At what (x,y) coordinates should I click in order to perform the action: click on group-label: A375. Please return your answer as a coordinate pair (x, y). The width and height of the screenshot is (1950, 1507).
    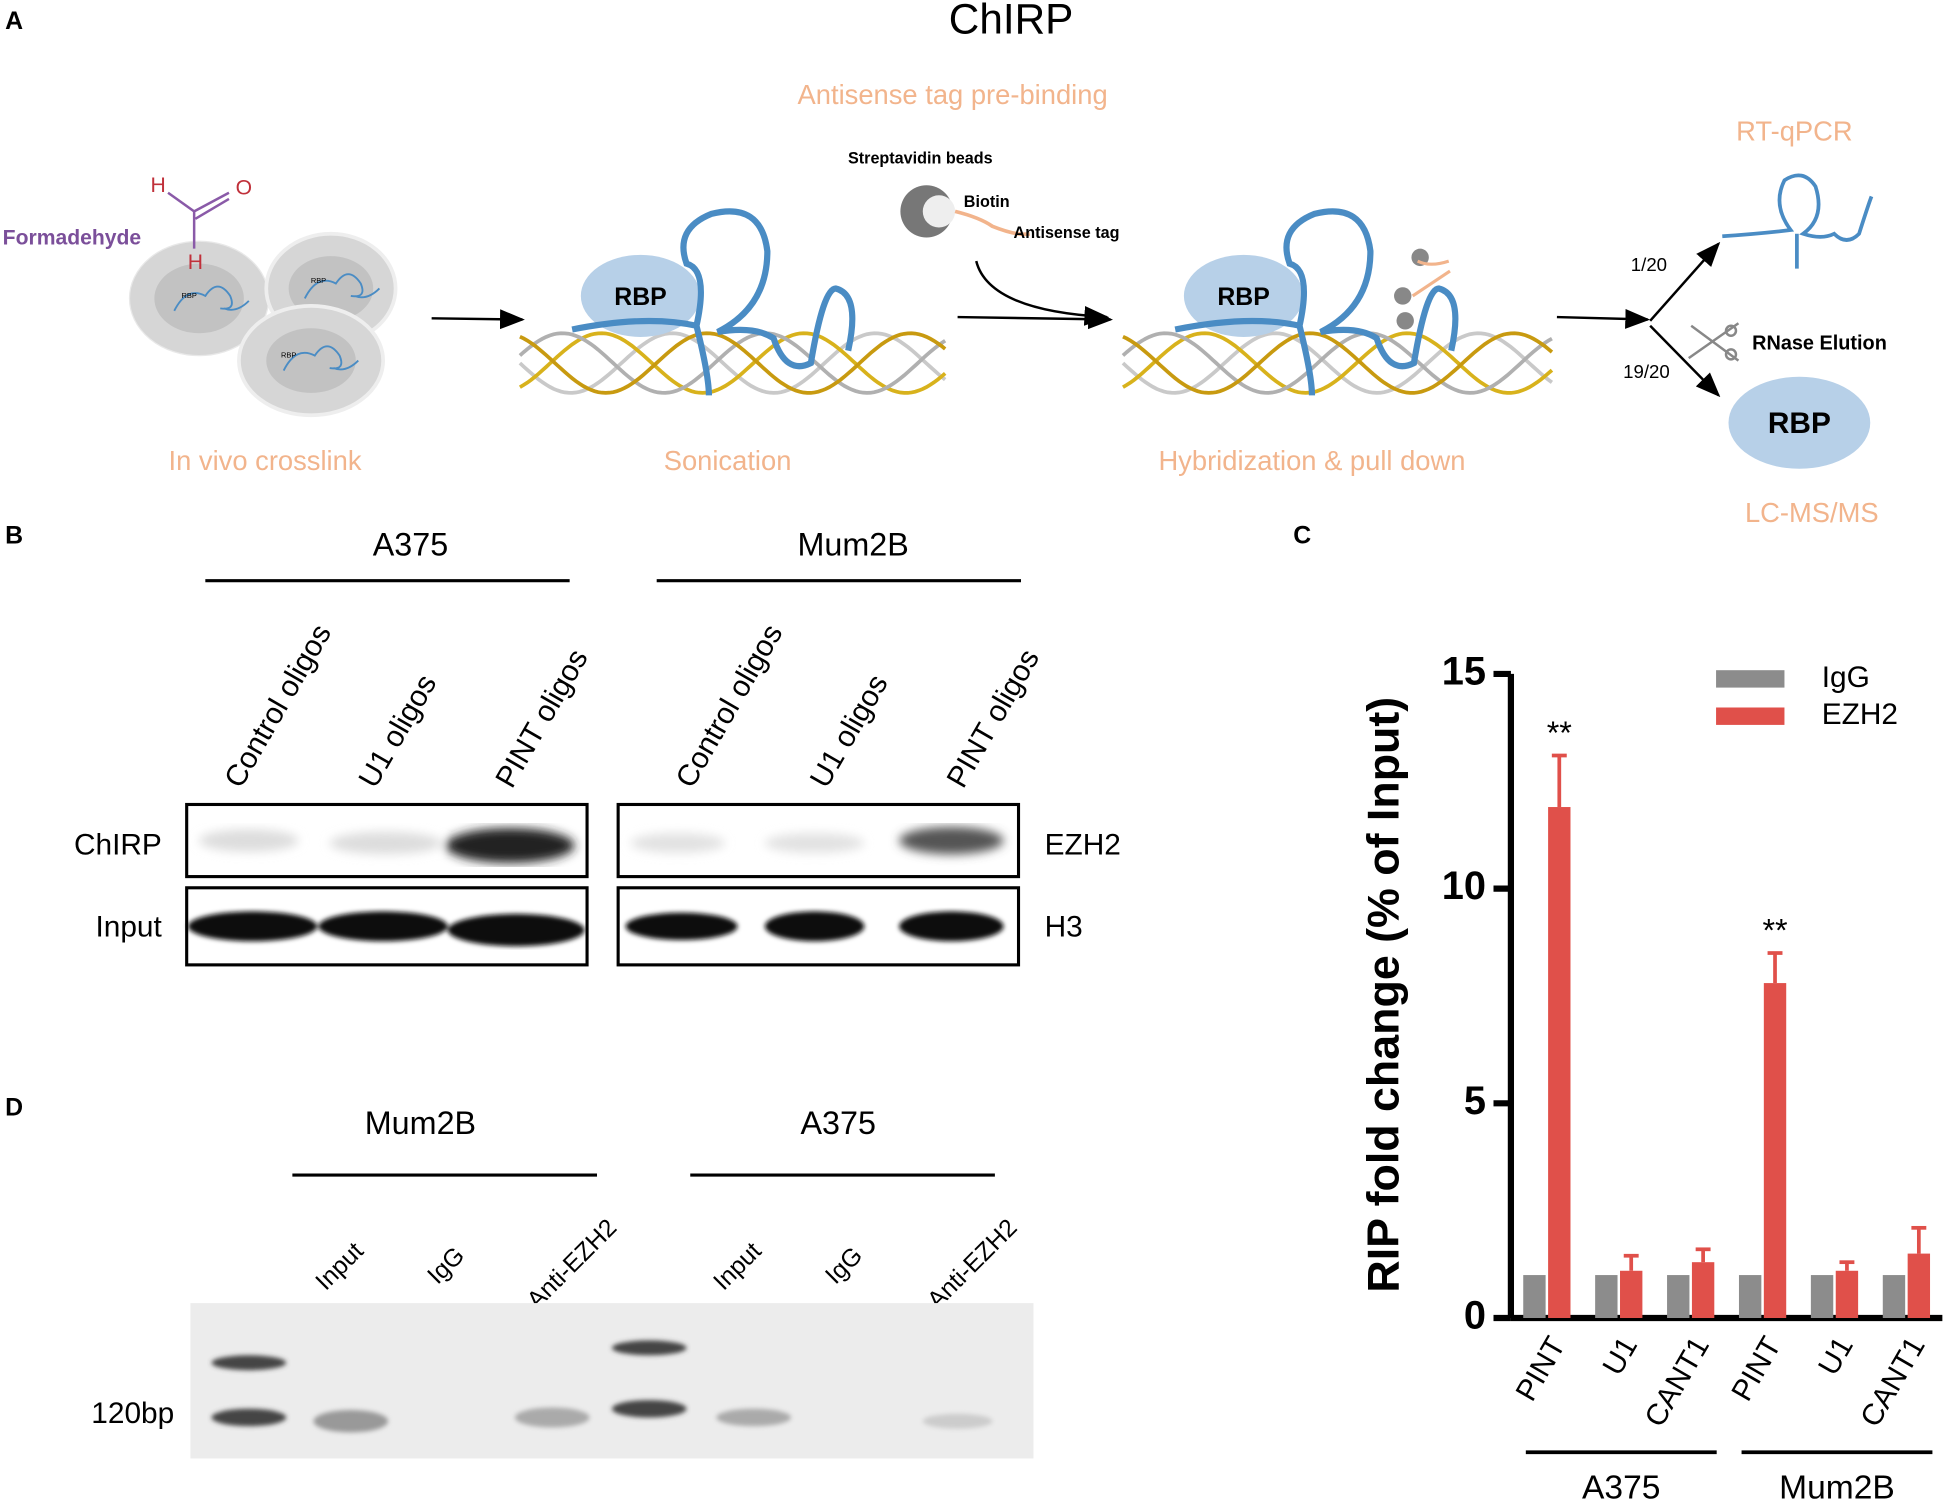
    Looking at the image, I should click on (1621, 1487).